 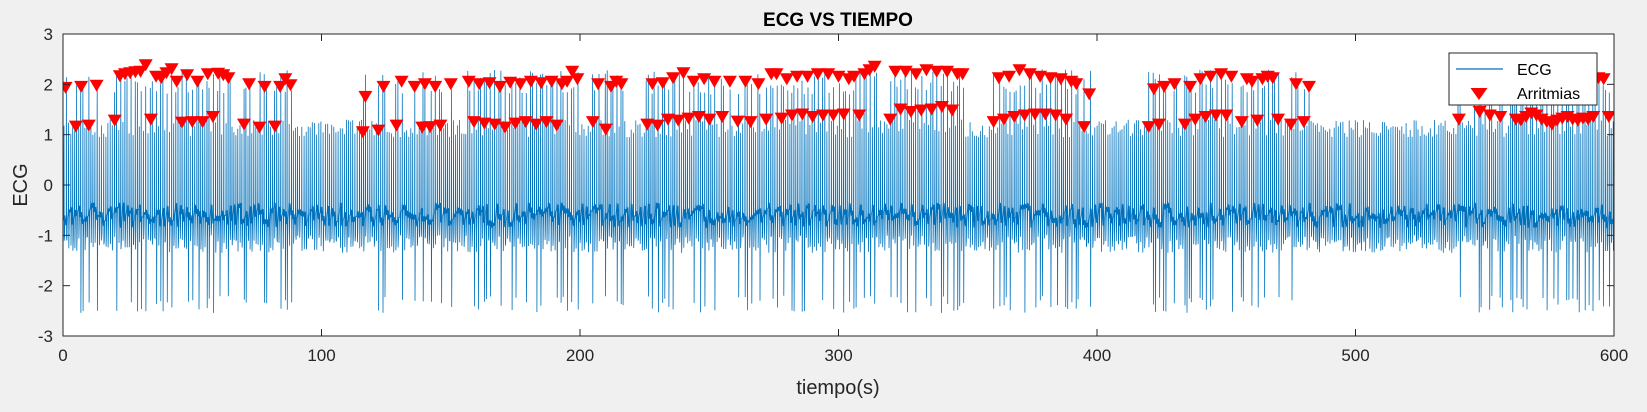 I want to click on legend-arritmias-label: Arritmias, so click(x=1548, y=94).